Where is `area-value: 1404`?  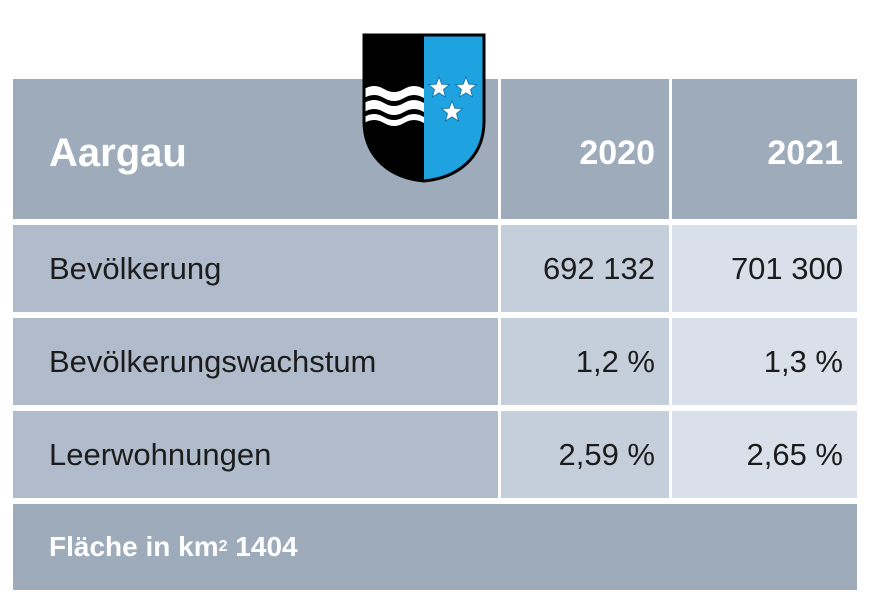 area-value: 1404 is located at coordinates (262, 546).